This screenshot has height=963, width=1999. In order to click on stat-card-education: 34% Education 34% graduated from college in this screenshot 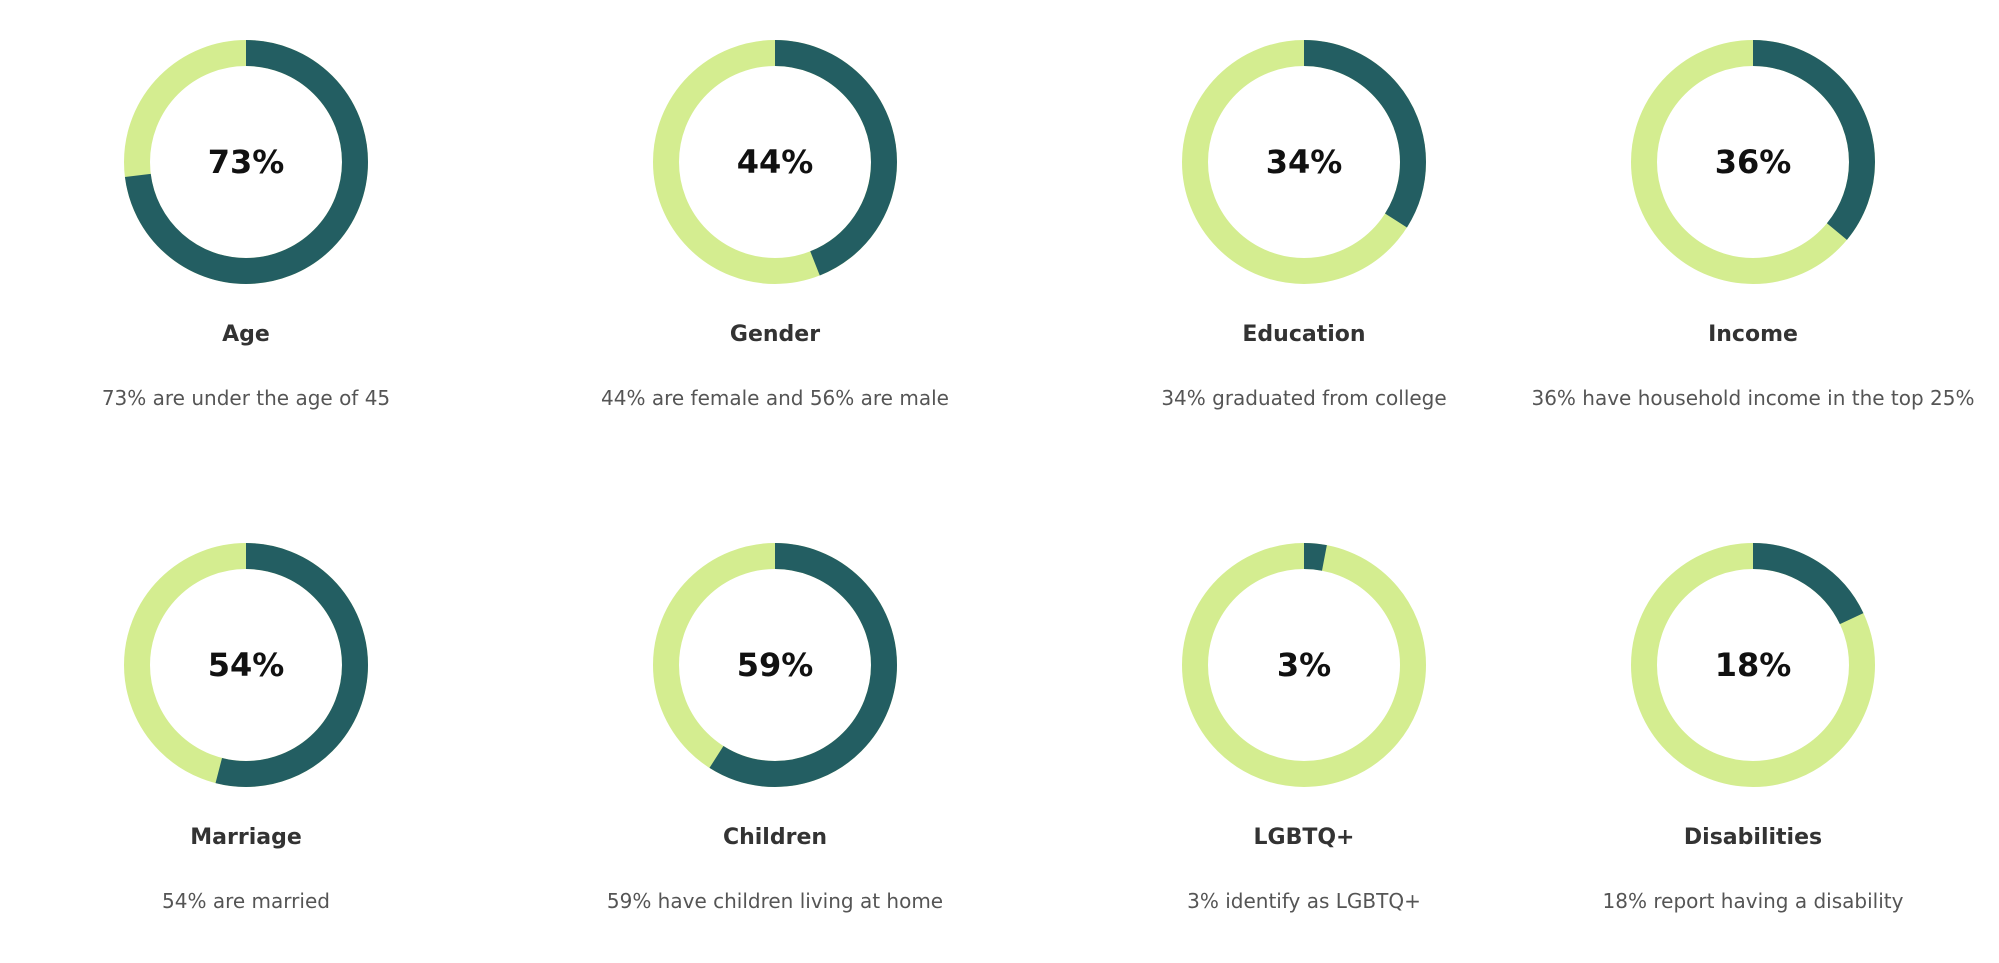, I will do `click(1304, 230)`.